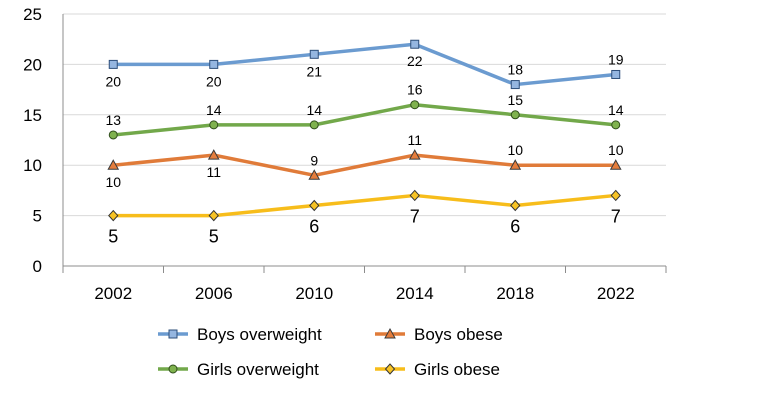 The height and width of the screenshot is (404, 769). I want to click on girls-overweight-line, so click(364, 119).